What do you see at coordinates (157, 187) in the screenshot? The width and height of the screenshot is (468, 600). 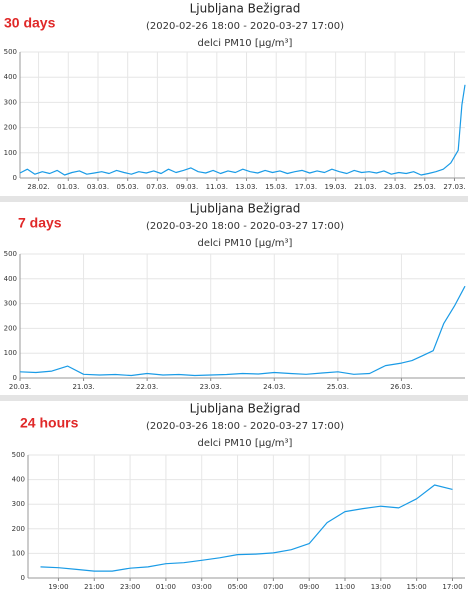 I see `x-tick-label: 07.03.` at bounding box center [157, 187].